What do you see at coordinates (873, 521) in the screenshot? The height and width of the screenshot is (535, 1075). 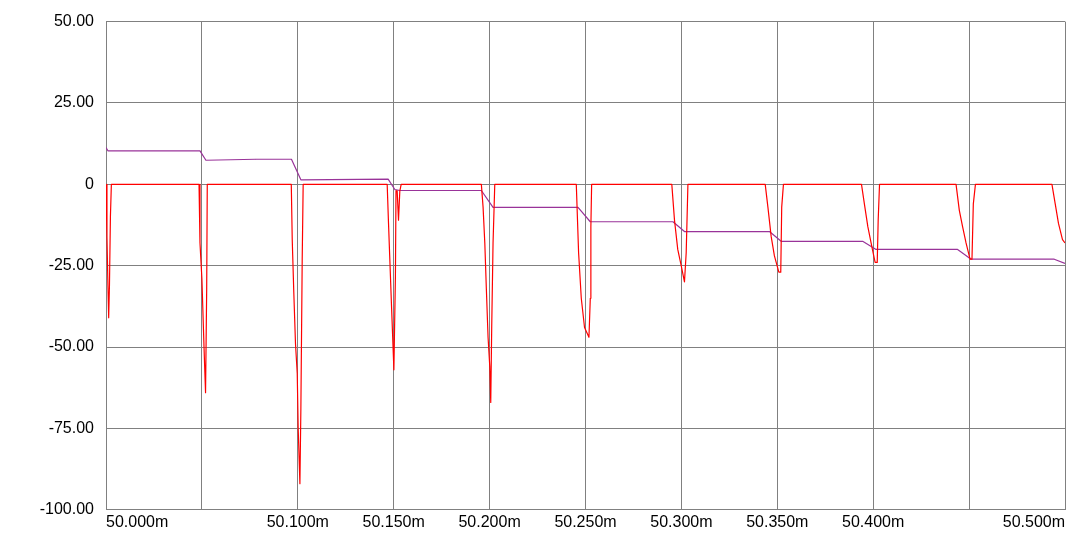 I see `x-tick-label: 50.400m` at bounding box center [873, 521].